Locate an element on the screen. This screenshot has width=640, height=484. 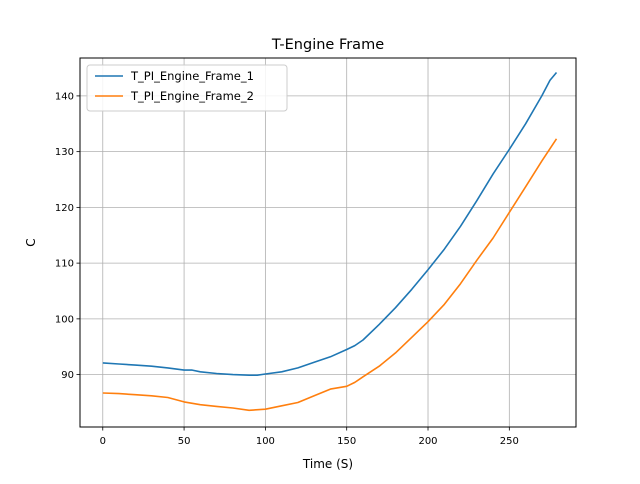
legend-label-1: T_PI_Engine_Frame_1 is located at coordinates (192, 76).